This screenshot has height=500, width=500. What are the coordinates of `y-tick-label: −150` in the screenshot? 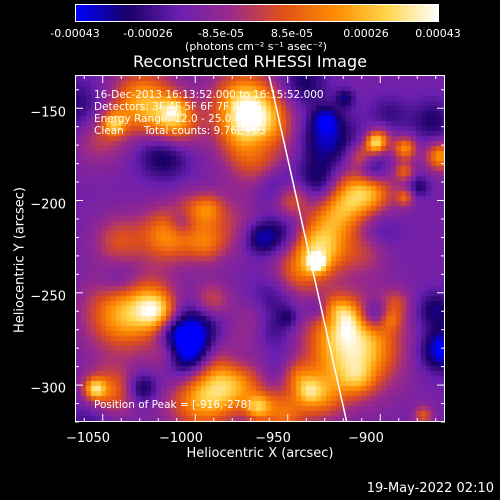 It's located at (48, 113).